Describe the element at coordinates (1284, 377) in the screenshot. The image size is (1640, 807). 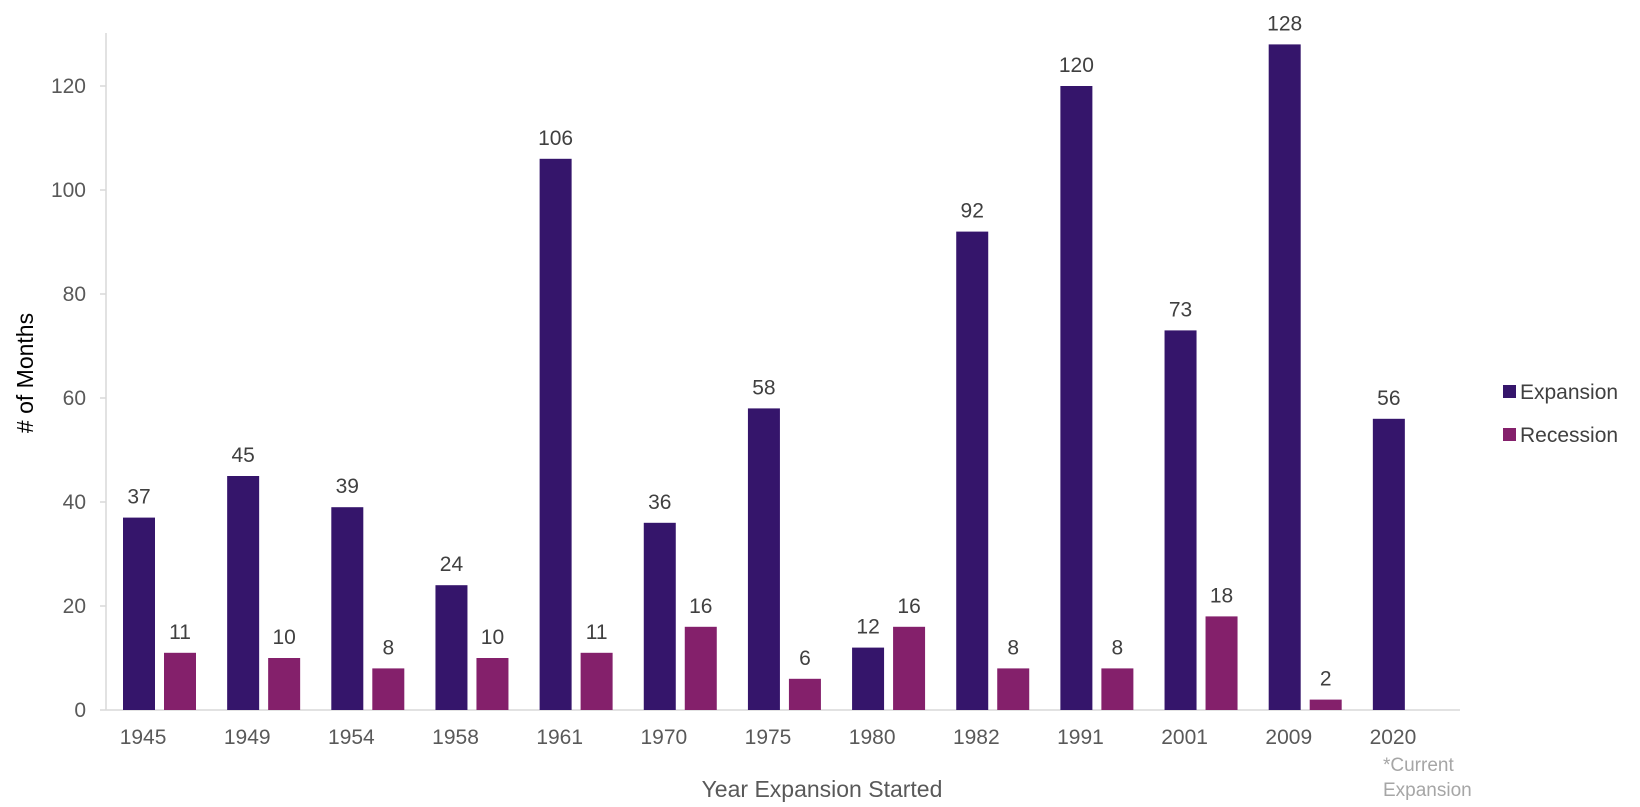
I see `bar-expansion-2009` at that location.